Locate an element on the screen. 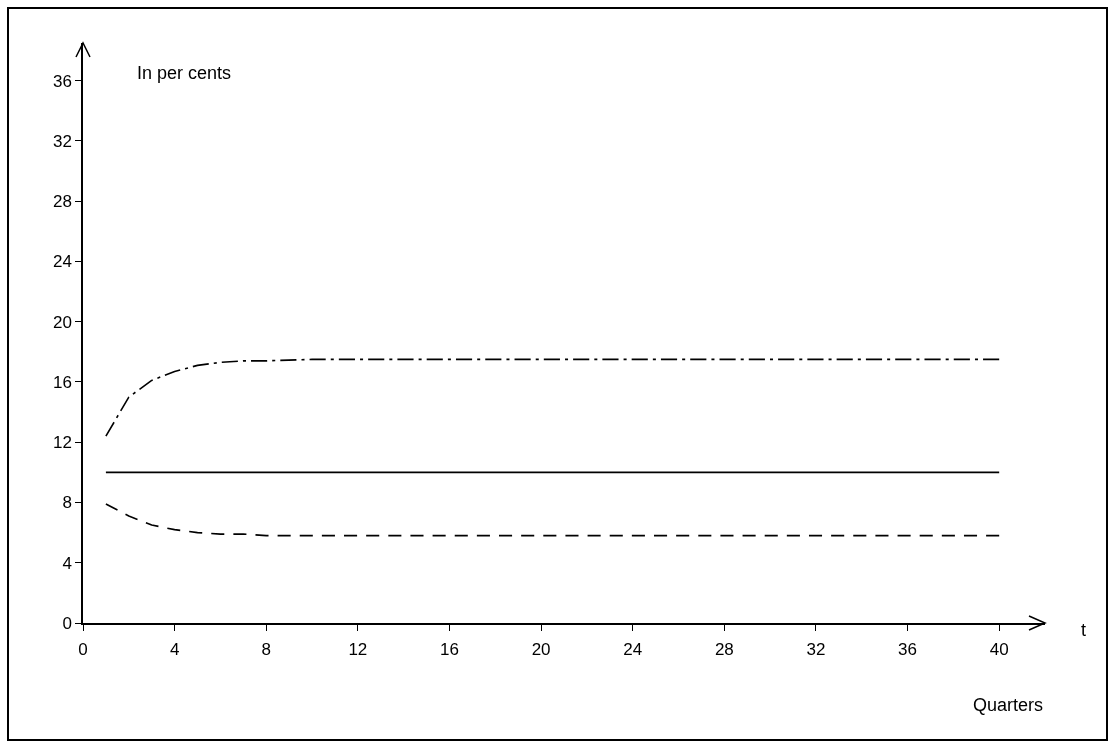  y-tick-label: 28 is located at coordinates (62, 202).